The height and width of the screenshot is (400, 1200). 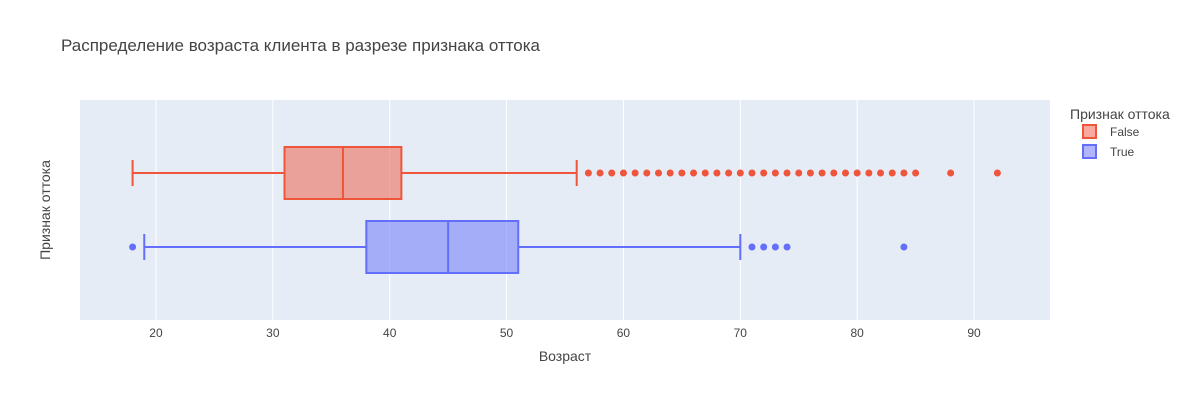 I want to click on x-axis-title: Возраст, so click(x=565, y=356).